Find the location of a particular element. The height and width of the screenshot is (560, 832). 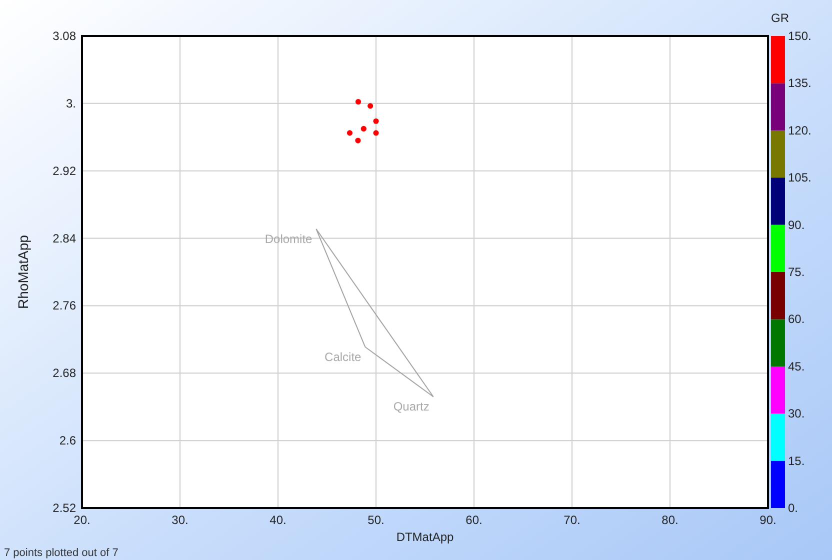

annotation: Calcite is located at coordinates (343, 357).